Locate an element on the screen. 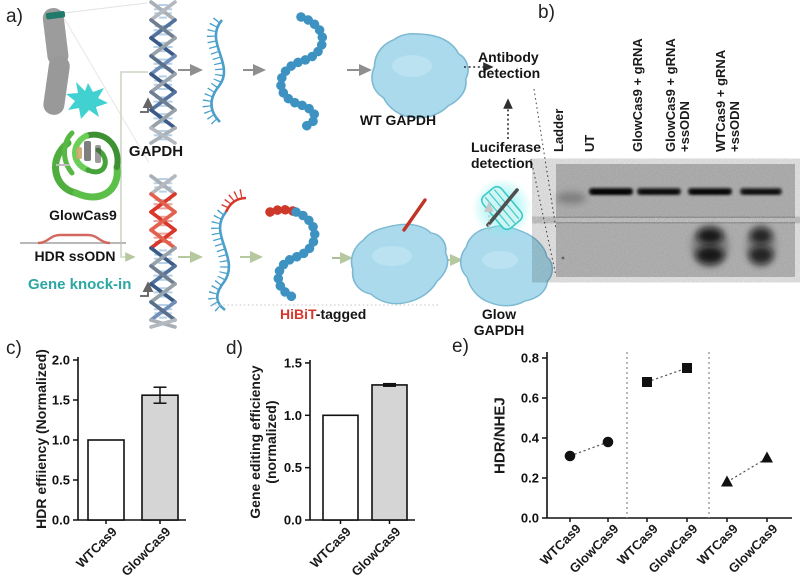 The height and width of the screenshot is (579, 800). y-tick-label: 0.4 is located at coordinates (530, 438).